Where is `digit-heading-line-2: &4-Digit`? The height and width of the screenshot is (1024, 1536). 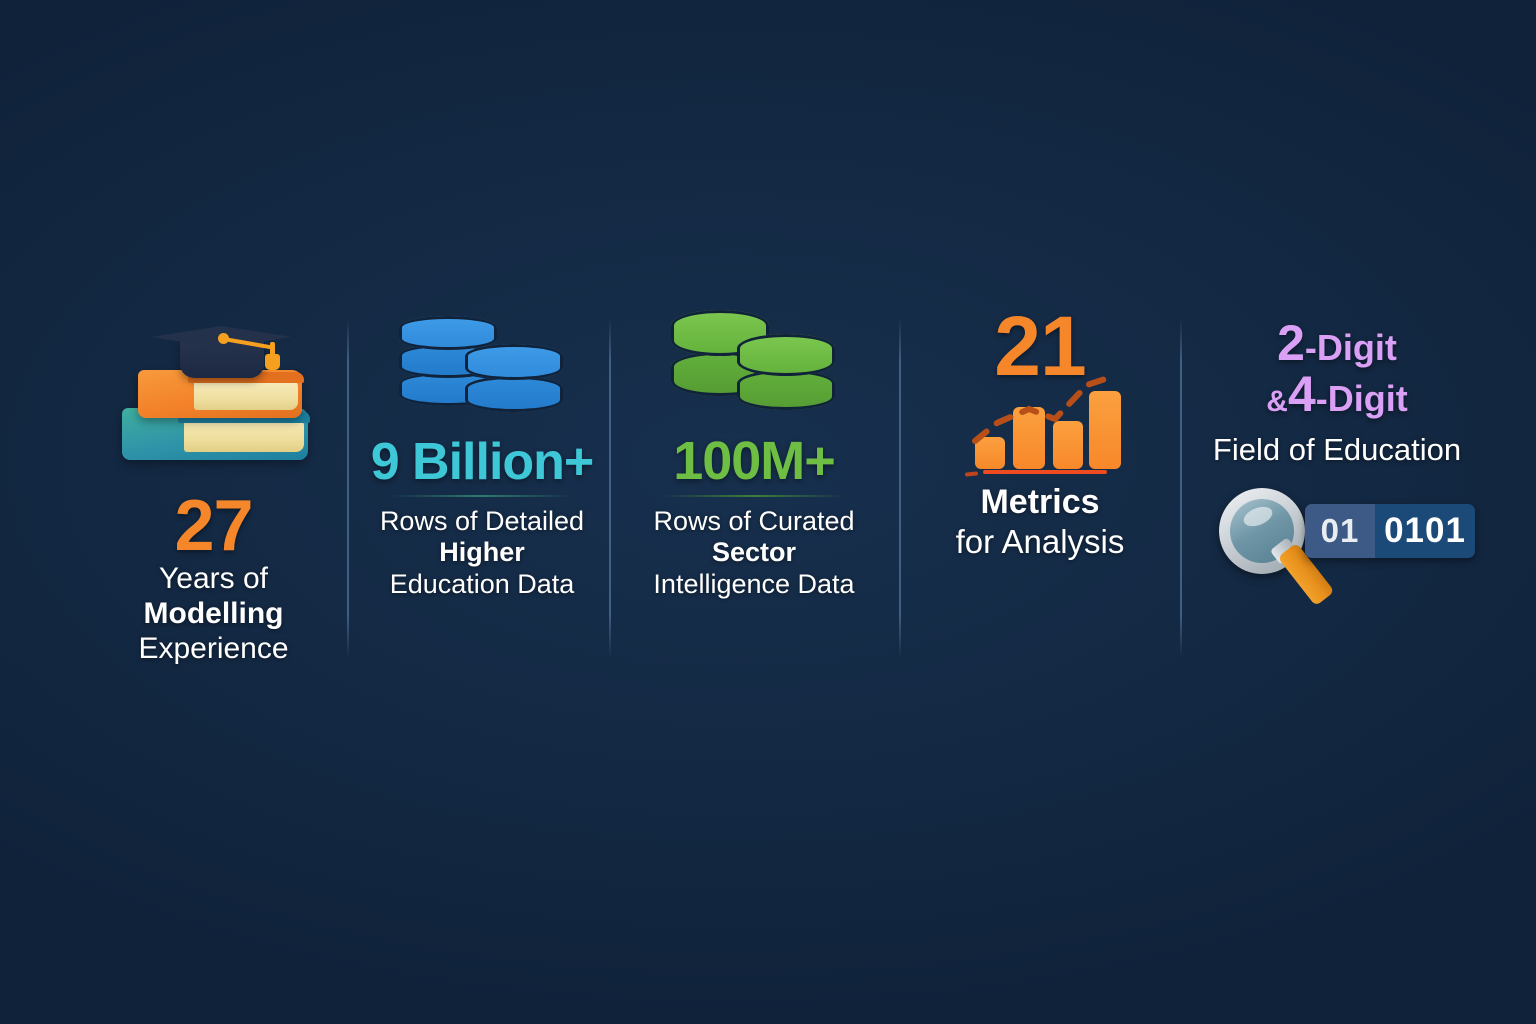
digit-heading-line-2: &4-Digit is located at coordinates (1336, 394).